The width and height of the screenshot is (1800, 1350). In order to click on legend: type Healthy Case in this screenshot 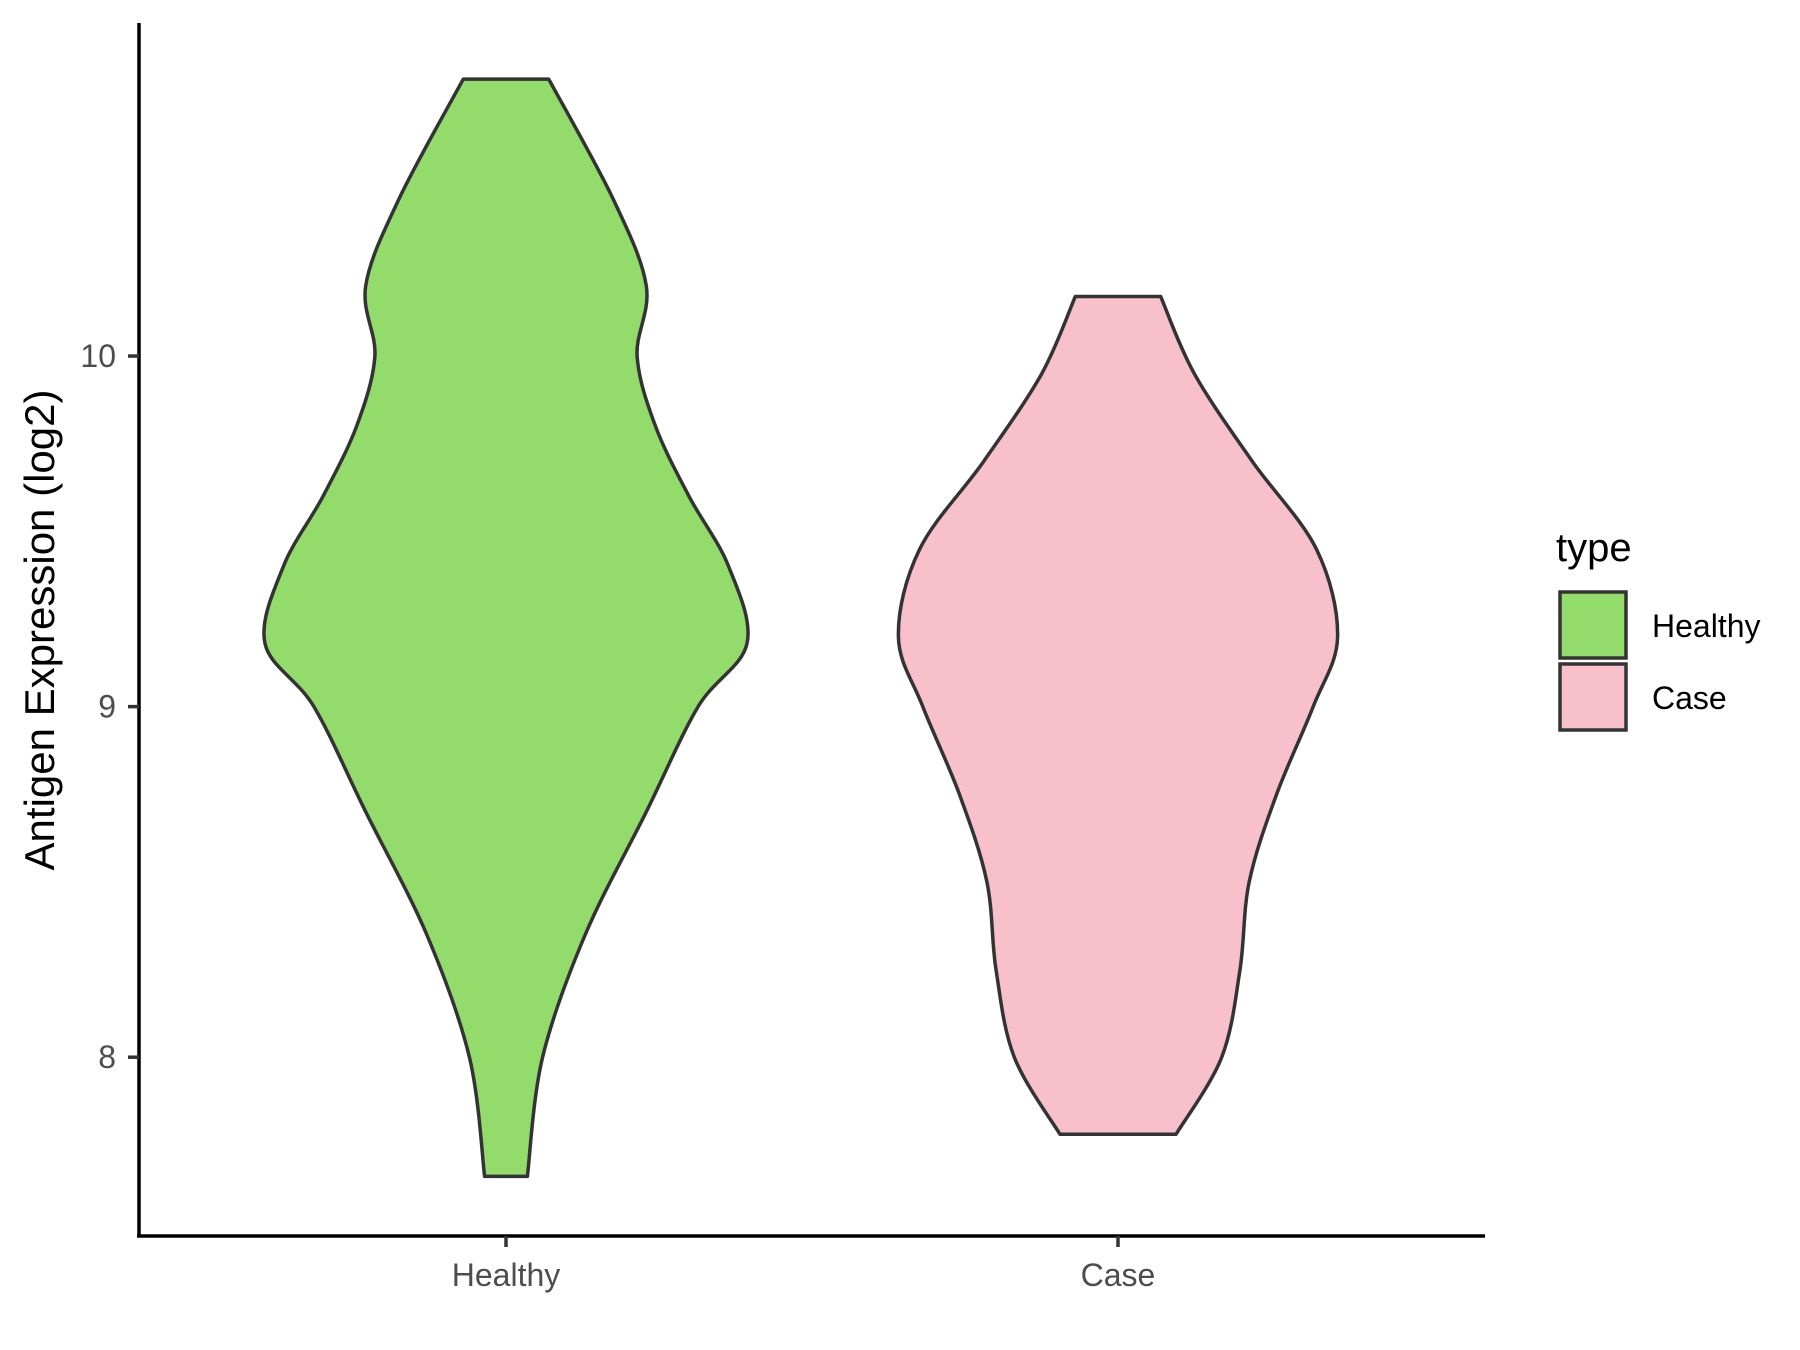, I will do `click(1658, 629)`.